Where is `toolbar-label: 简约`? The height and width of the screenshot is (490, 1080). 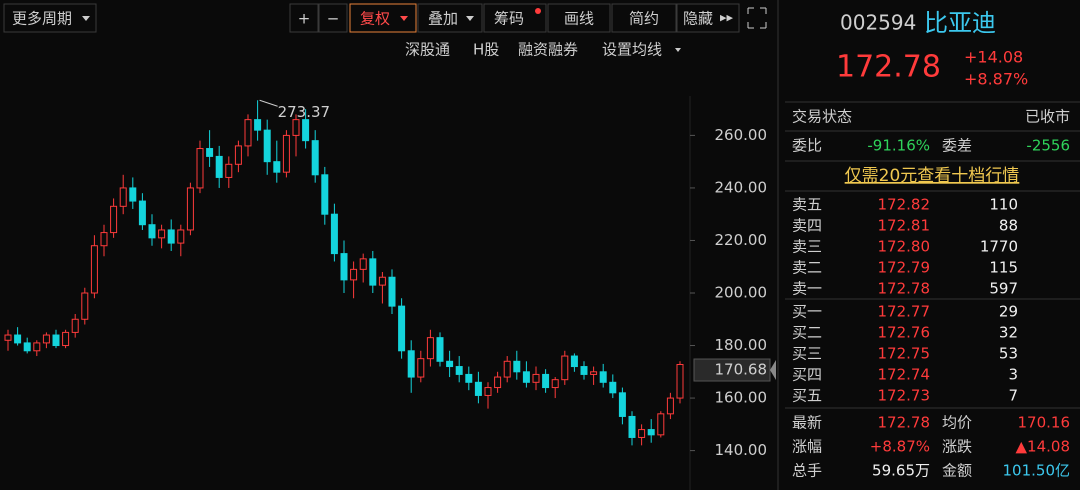 toolbar-label: 简约 is located at coordinates (644, 19).